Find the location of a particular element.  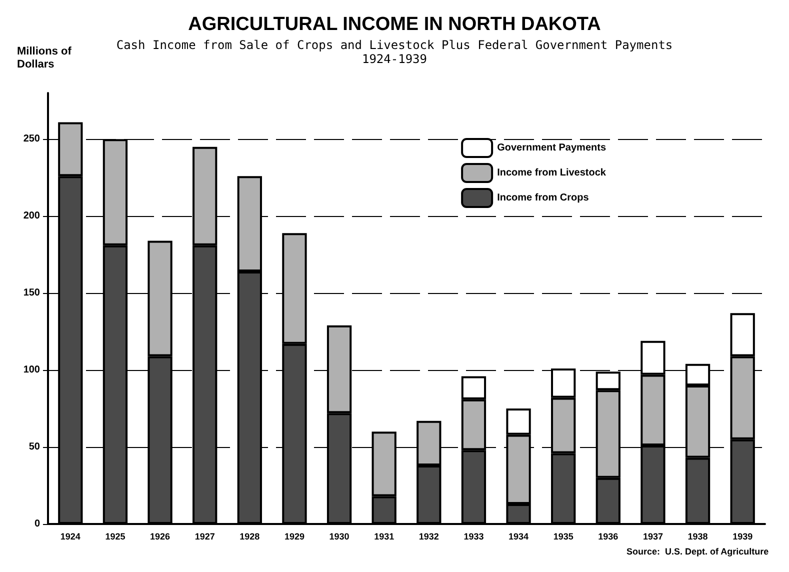

x-tick-label: 1928 is located at coordinates (250, 537).